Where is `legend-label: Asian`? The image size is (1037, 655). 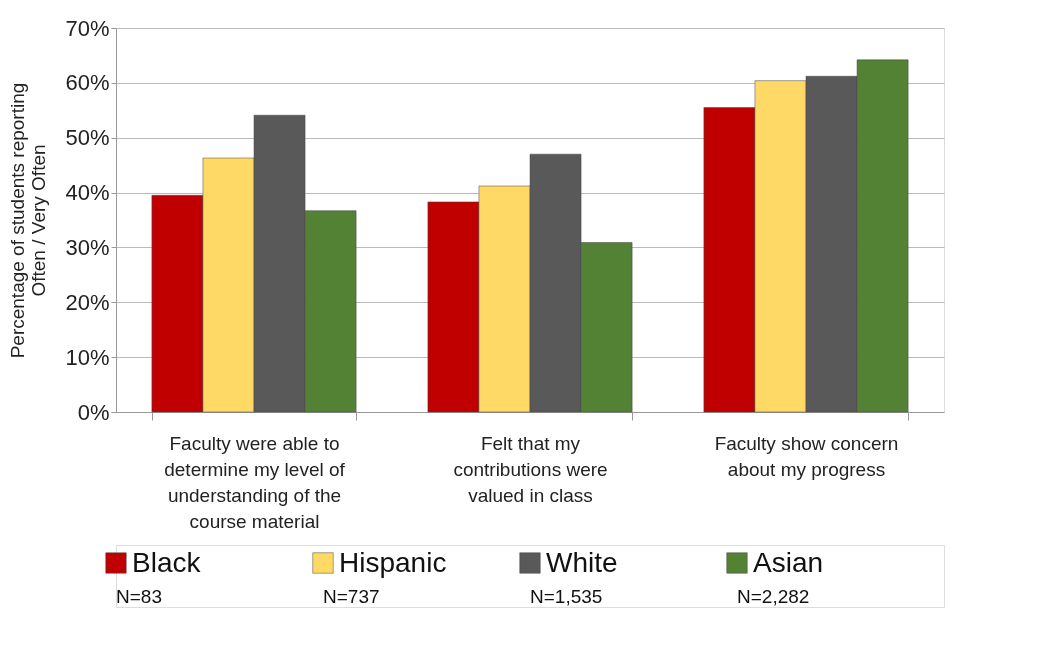 legend-label: Asian is located at coordinates (788, 562).